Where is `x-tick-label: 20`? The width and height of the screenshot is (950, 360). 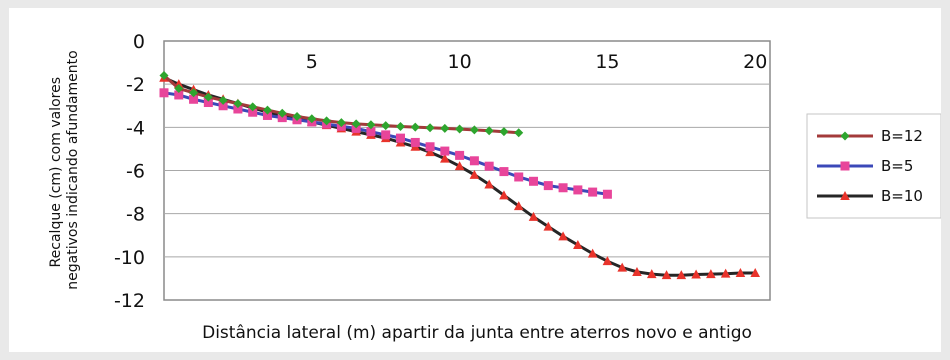
x-tick-label: 20 is located at coordinates (755, 62).